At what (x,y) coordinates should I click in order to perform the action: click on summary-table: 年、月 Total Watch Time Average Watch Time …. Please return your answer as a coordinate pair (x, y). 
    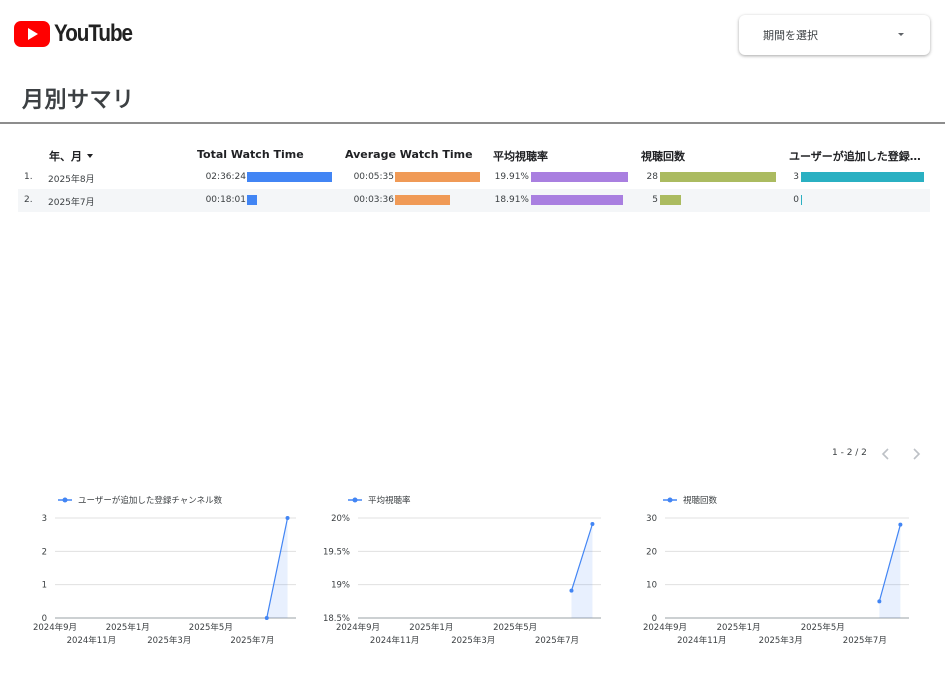
    Looking at the image, I should click on (474, 176).